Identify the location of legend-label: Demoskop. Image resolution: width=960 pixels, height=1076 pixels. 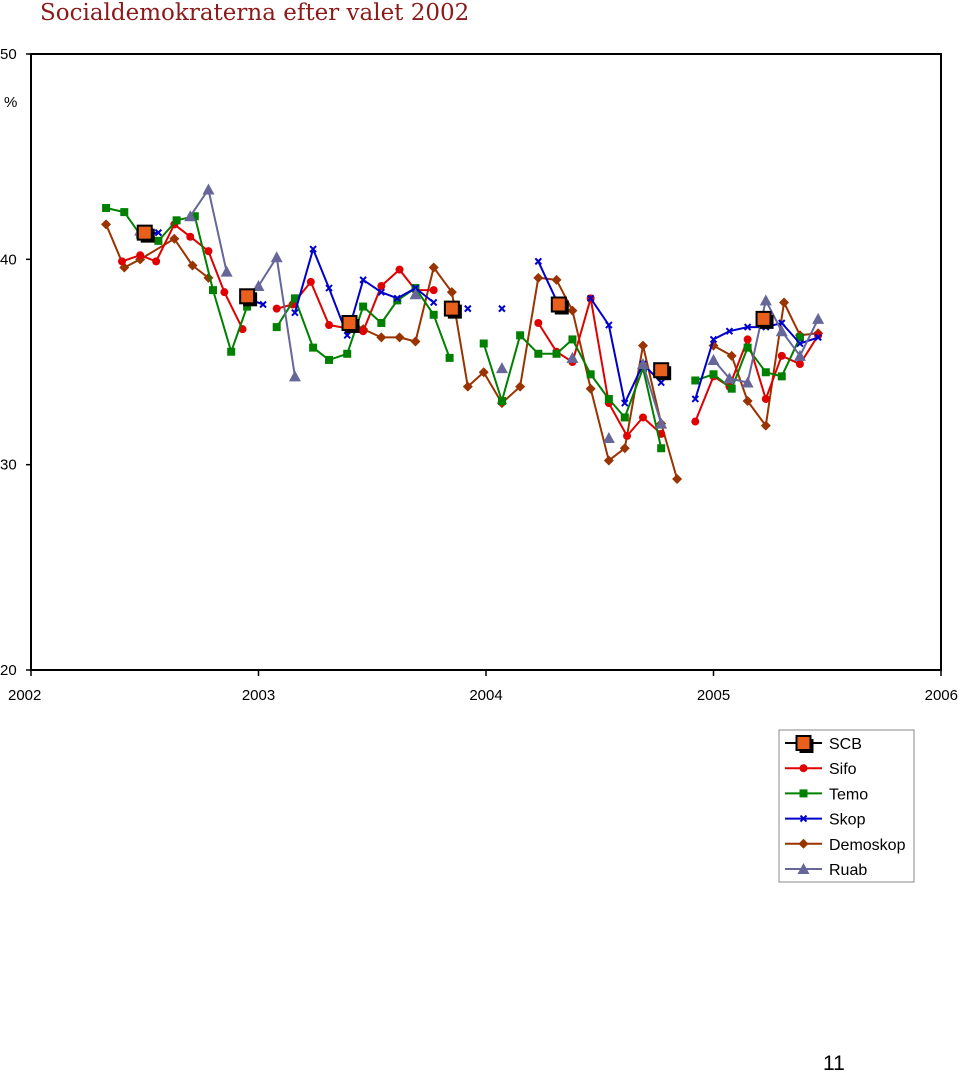
(867, 845).